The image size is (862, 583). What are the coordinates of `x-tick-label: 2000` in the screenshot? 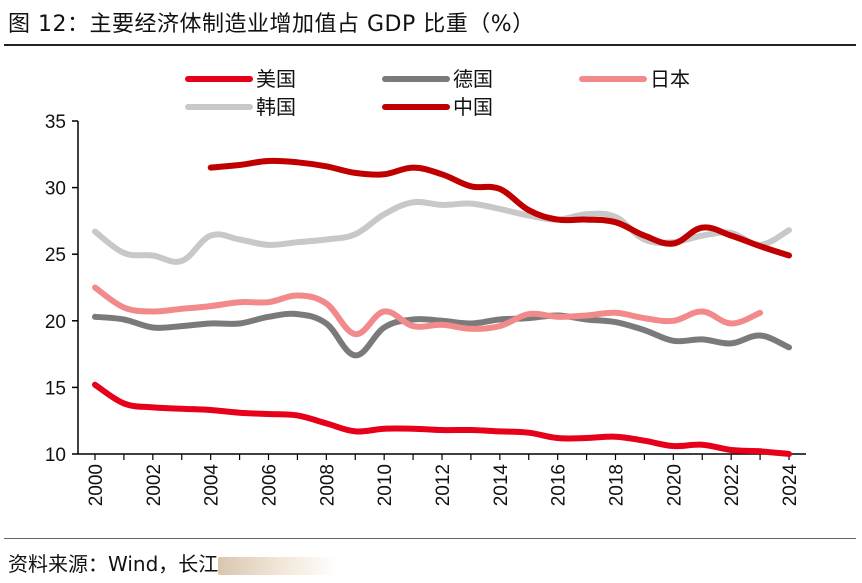 It's located at (96, 485).